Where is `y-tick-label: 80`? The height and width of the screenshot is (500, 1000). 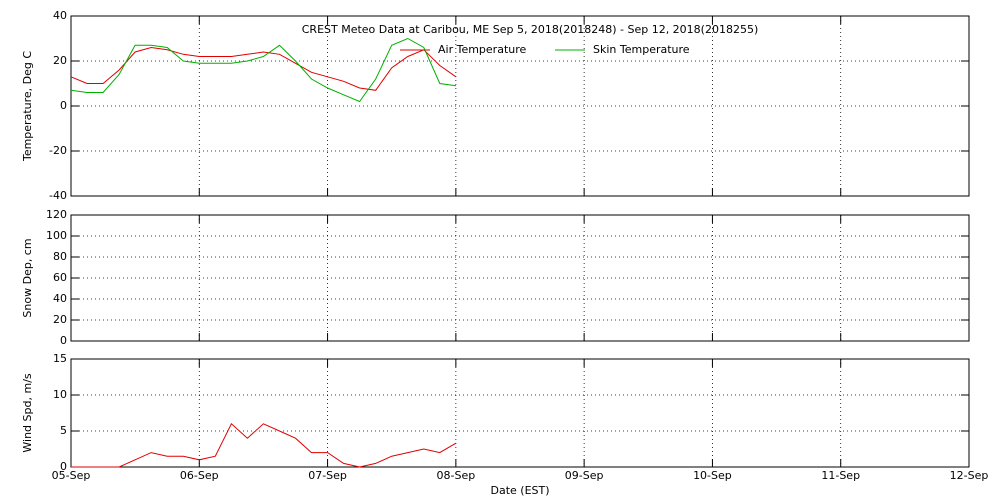 y-tick-label: 80 is located at coordinates (60, 256).